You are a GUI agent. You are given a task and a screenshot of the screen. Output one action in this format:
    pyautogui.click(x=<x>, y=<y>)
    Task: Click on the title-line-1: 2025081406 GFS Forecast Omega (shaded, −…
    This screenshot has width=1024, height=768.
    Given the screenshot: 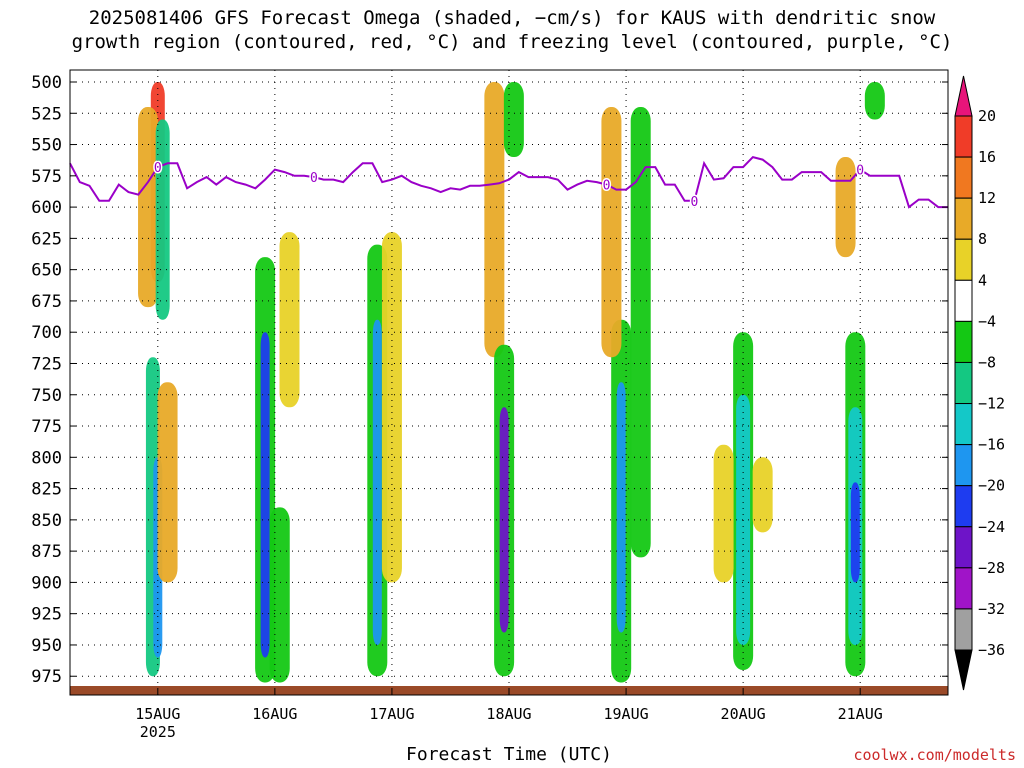 What is the action you would take?
    pyautogui.click(x=512, y=18)
    